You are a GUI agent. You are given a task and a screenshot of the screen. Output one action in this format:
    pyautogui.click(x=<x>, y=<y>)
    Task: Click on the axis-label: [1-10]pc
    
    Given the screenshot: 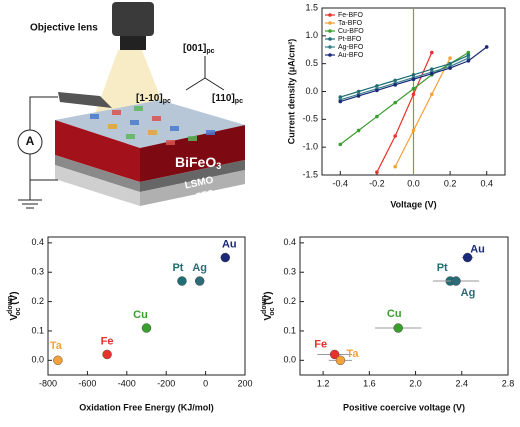 What is the action you would take?
    pyautogui.click(x=153, y=99)
    